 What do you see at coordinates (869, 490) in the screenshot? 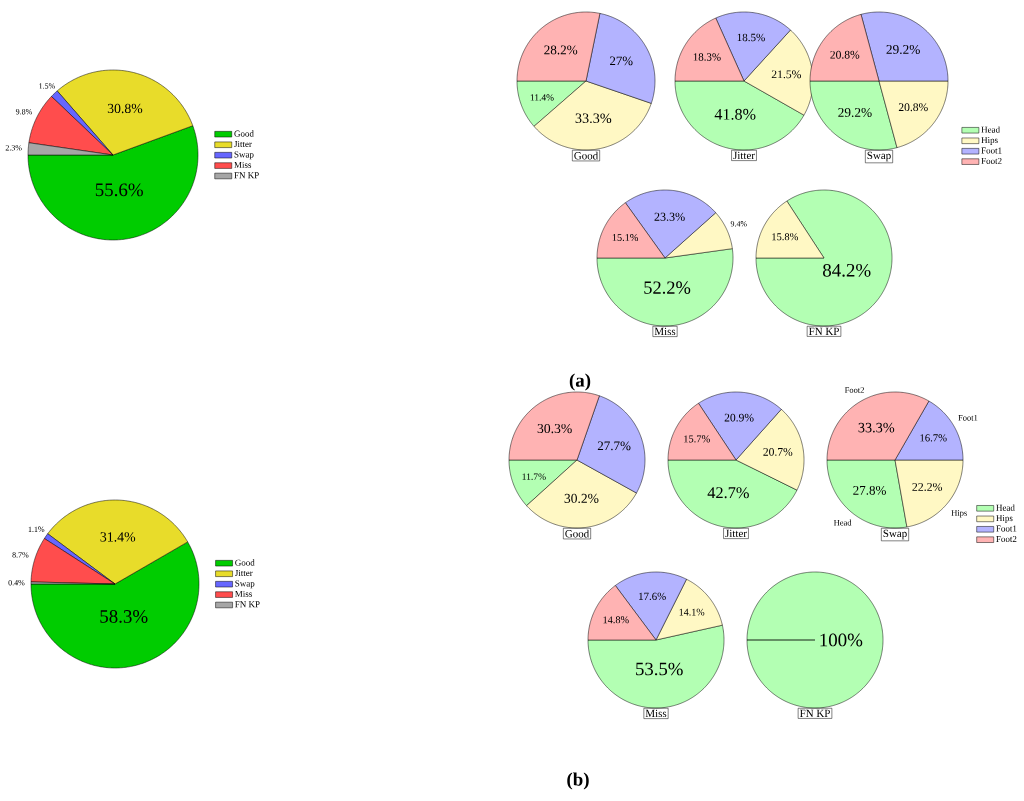
I see `data-label: 27.8%` at bounding box center [869, 490].